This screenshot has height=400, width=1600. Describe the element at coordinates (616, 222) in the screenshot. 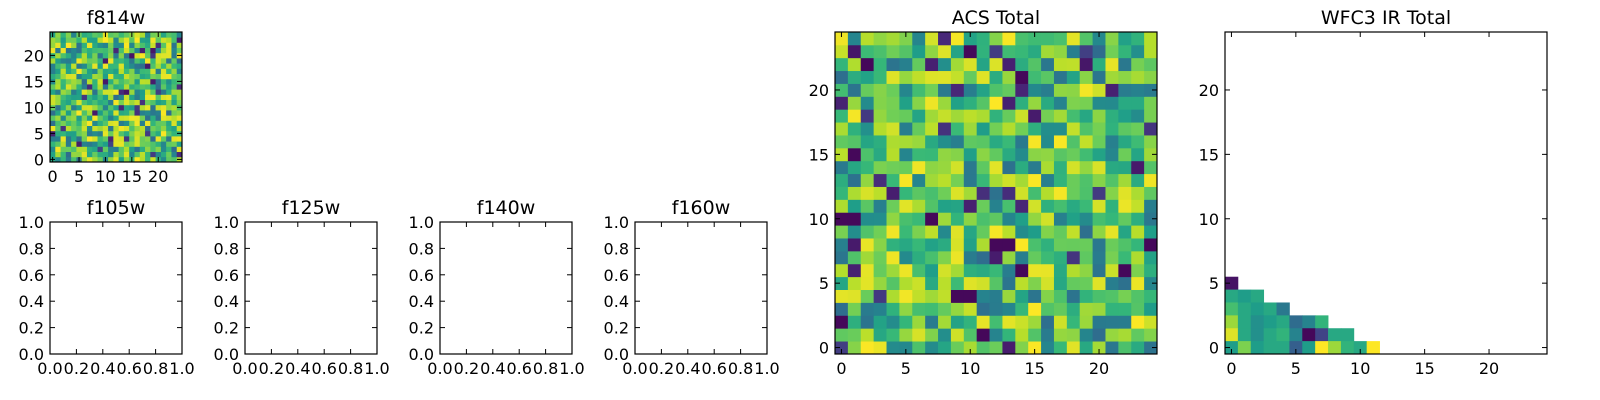

I see `y-tick-label: 1.0` at that location.